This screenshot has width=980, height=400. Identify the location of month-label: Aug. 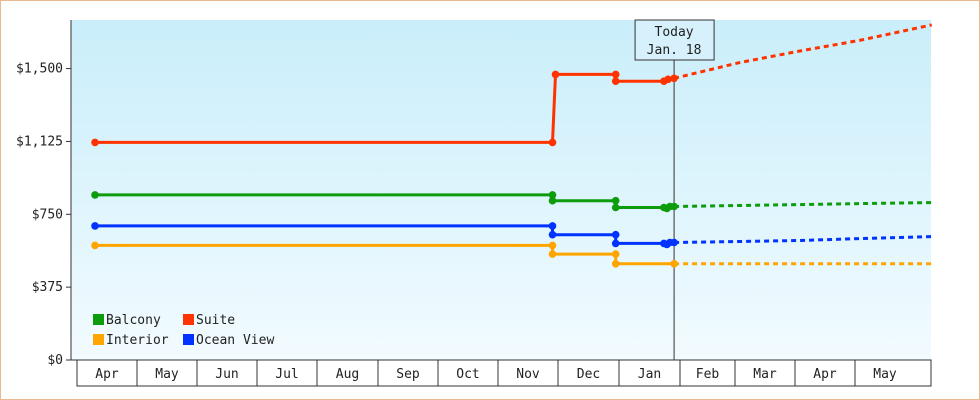
(347, 374).